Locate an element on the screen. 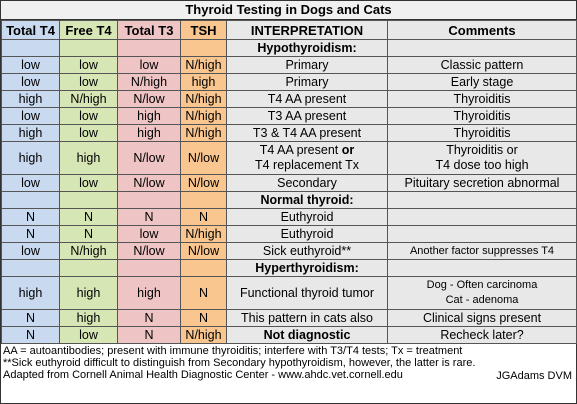 Image resolution: width=577 pixels, height=404 pixels. header-total-t4: Total T4 is located at coordinates (30, 30).